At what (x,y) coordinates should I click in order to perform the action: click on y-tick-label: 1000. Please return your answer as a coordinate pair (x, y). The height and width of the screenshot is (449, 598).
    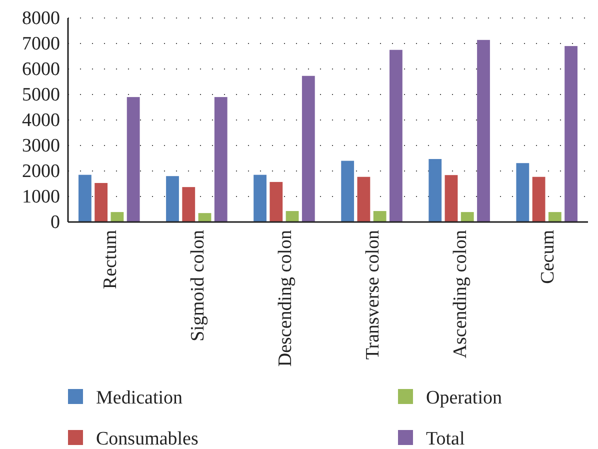
    Looking at the image, I should click on (41, 197).